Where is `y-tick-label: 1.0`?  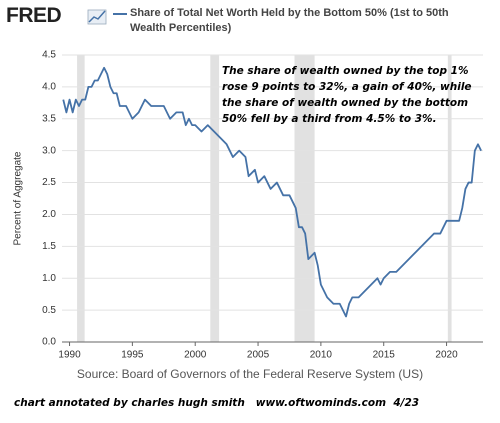
y-tick-label: 1.0 is located at coordinates (49, 278).